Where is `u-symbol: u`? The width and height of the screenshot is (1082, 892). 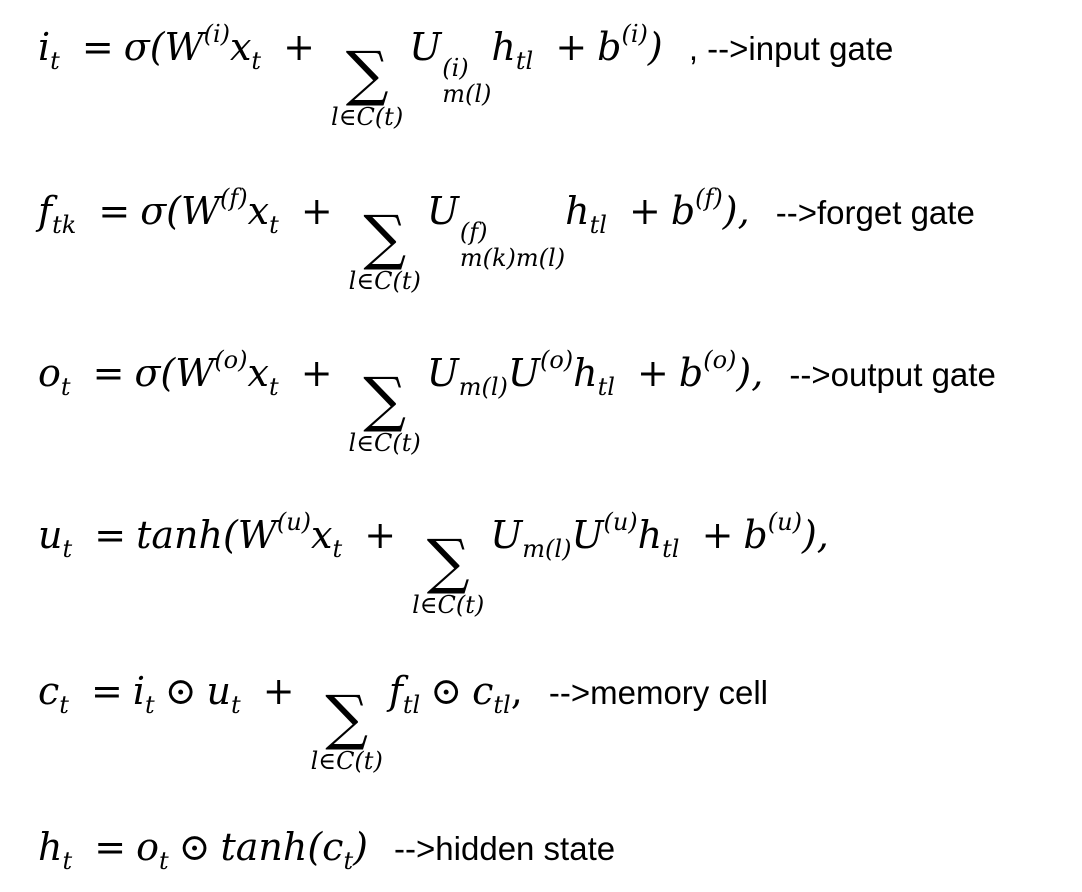 u-symbol: u is located at coordinates (219, 691).